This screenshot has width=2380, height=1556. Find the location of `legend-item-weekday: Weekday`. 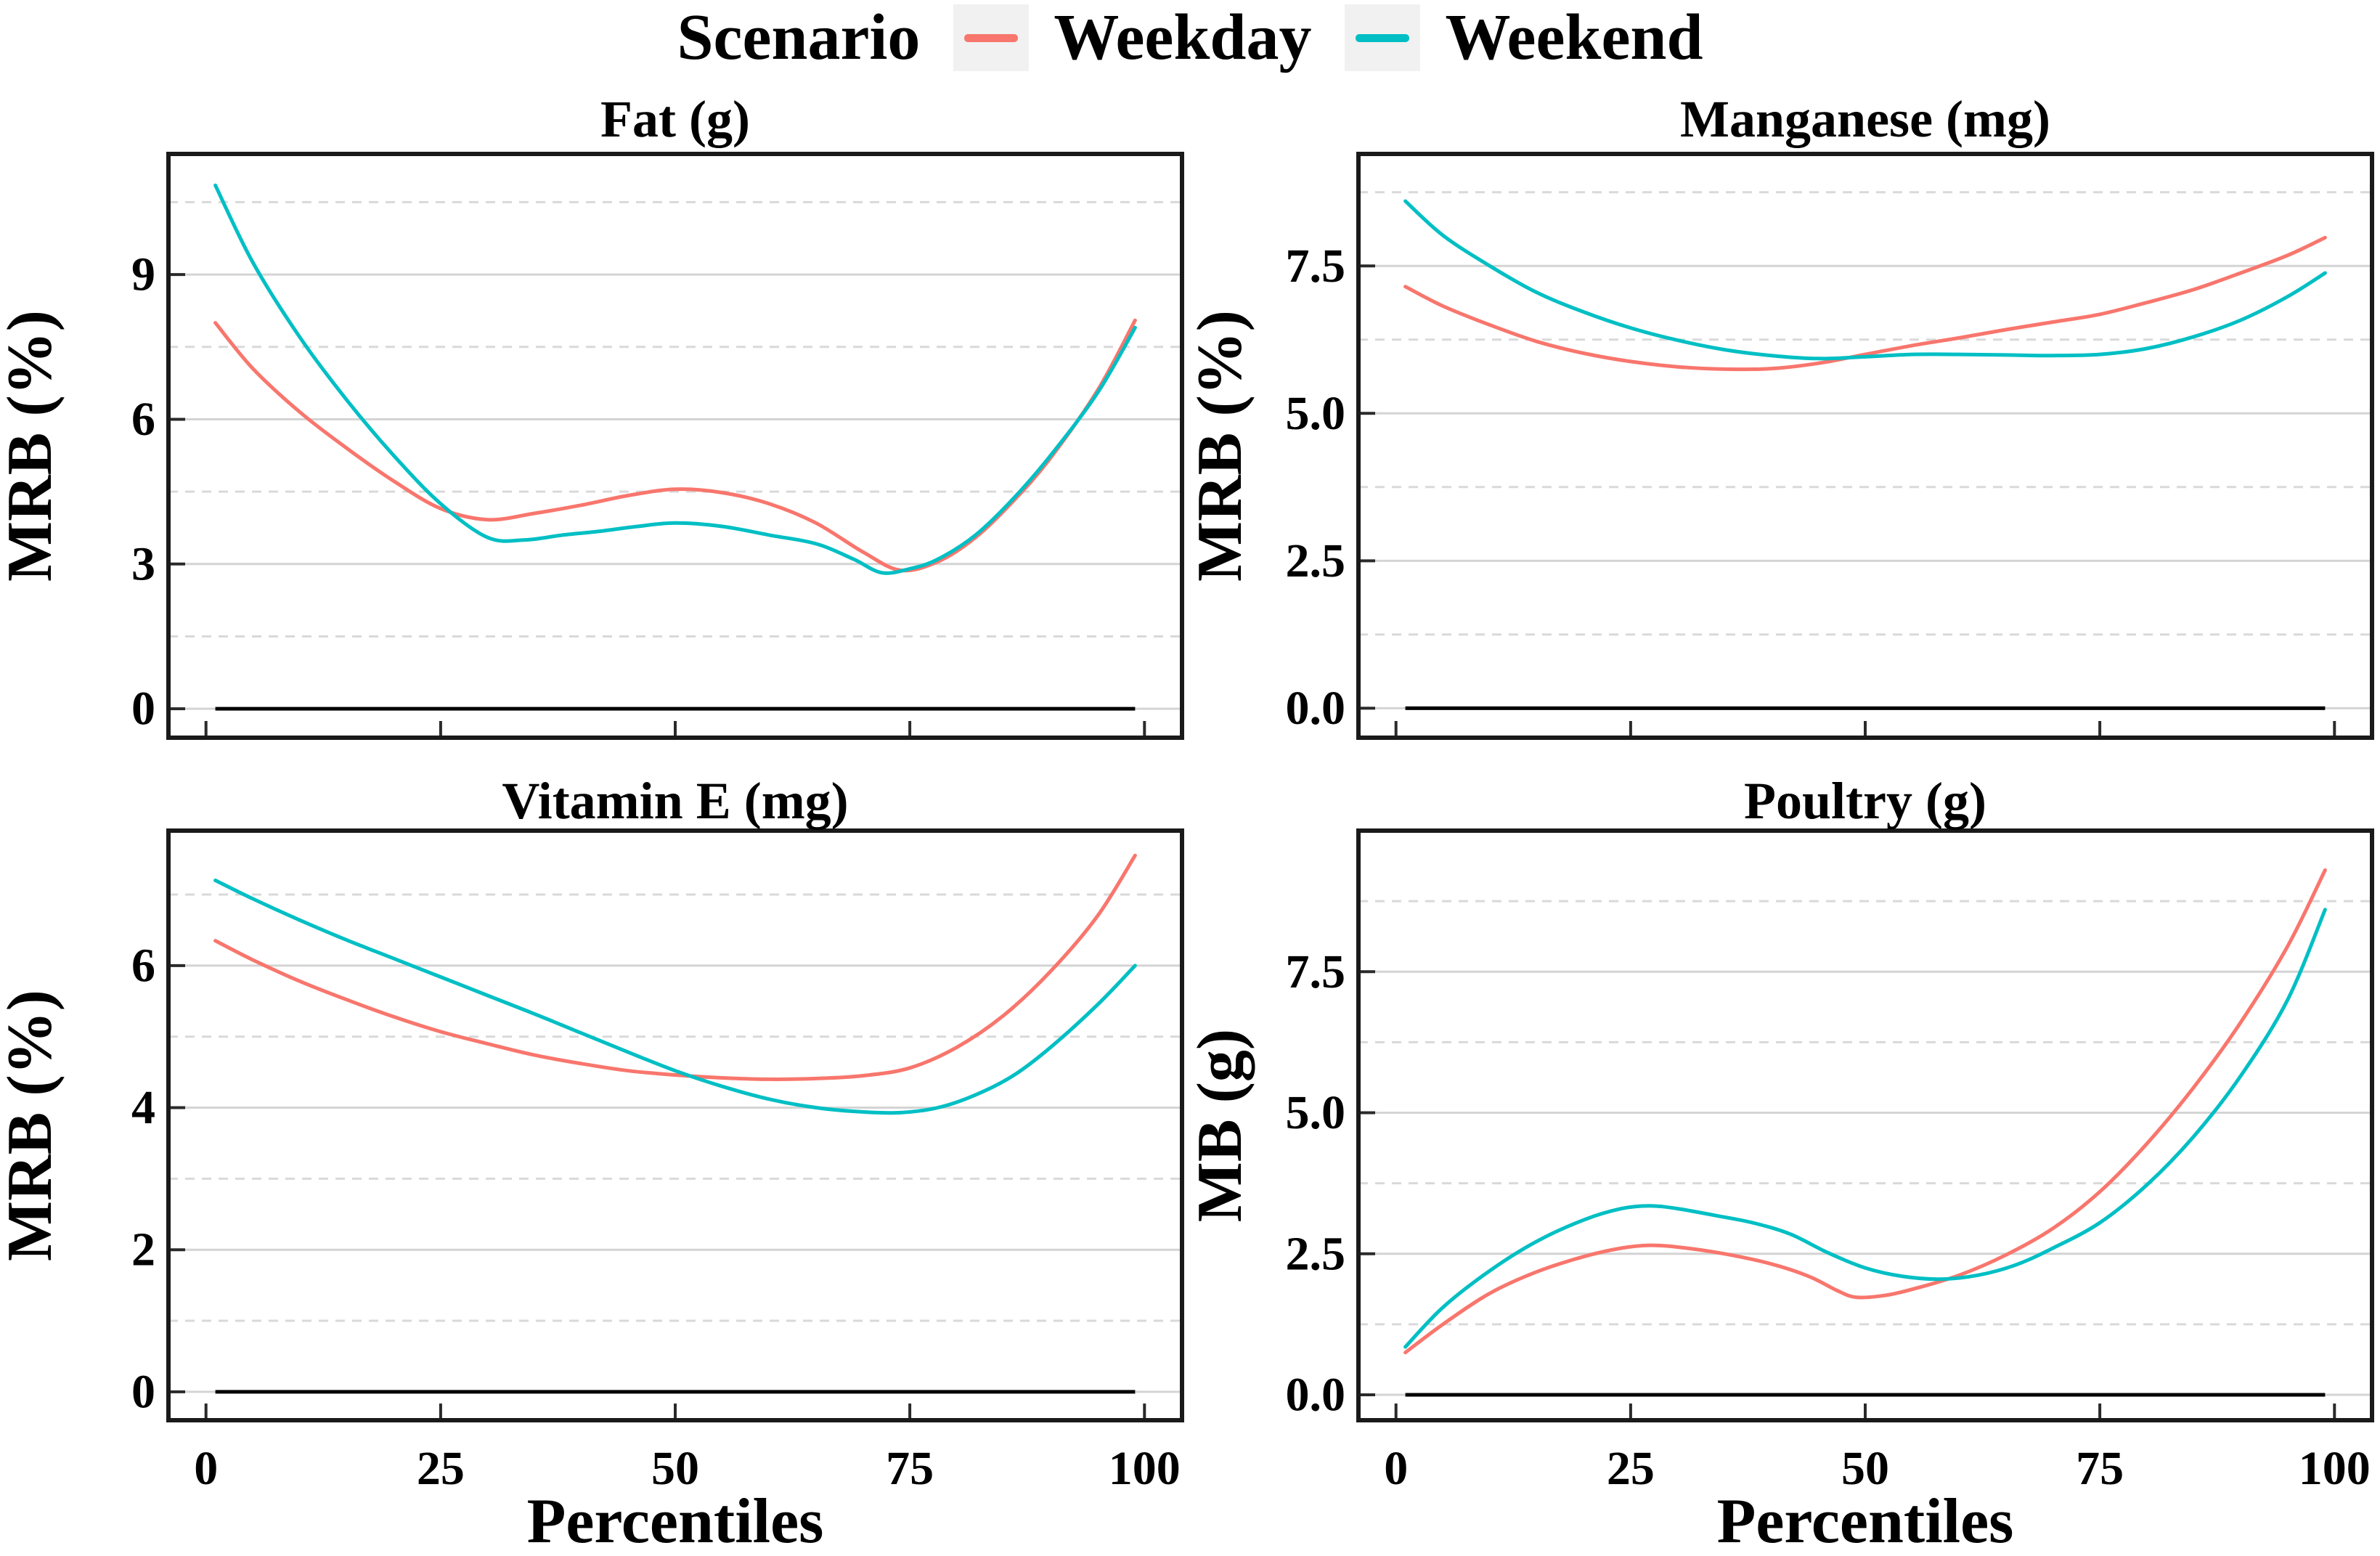

legend-item-weekday: Weekday is located at coordinates (1132, 37).